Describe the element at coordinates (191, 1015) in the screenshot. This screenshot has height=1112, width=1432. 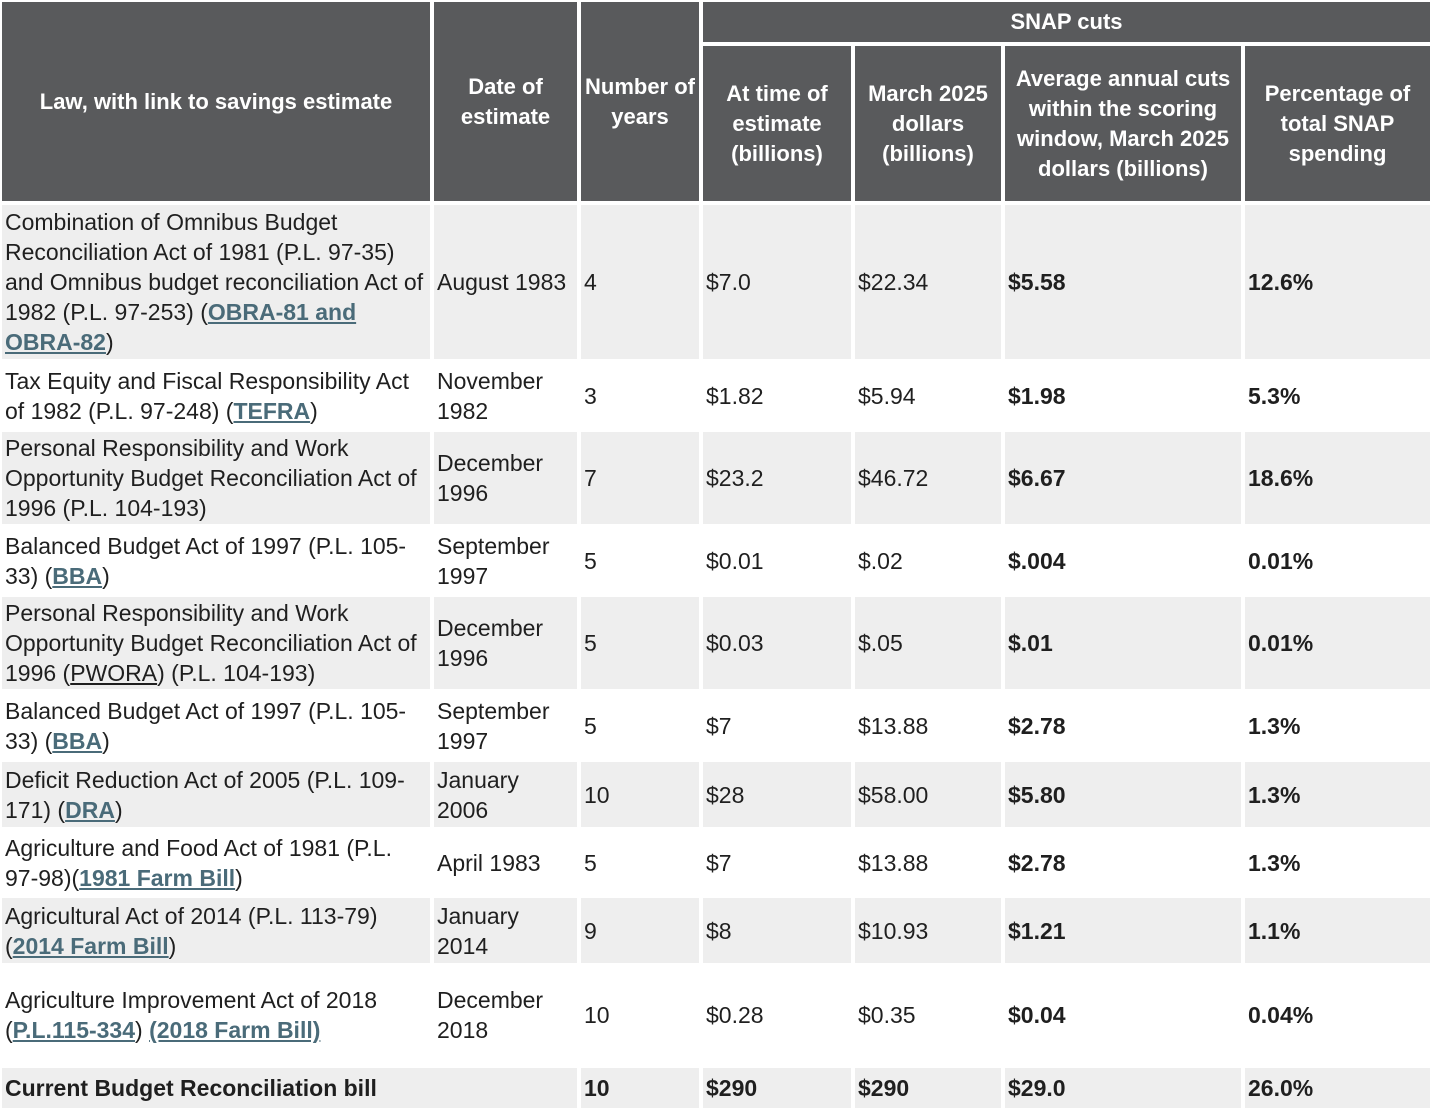
I see `law-name: Agriculture Improvement Act of 2018 (` at that location.